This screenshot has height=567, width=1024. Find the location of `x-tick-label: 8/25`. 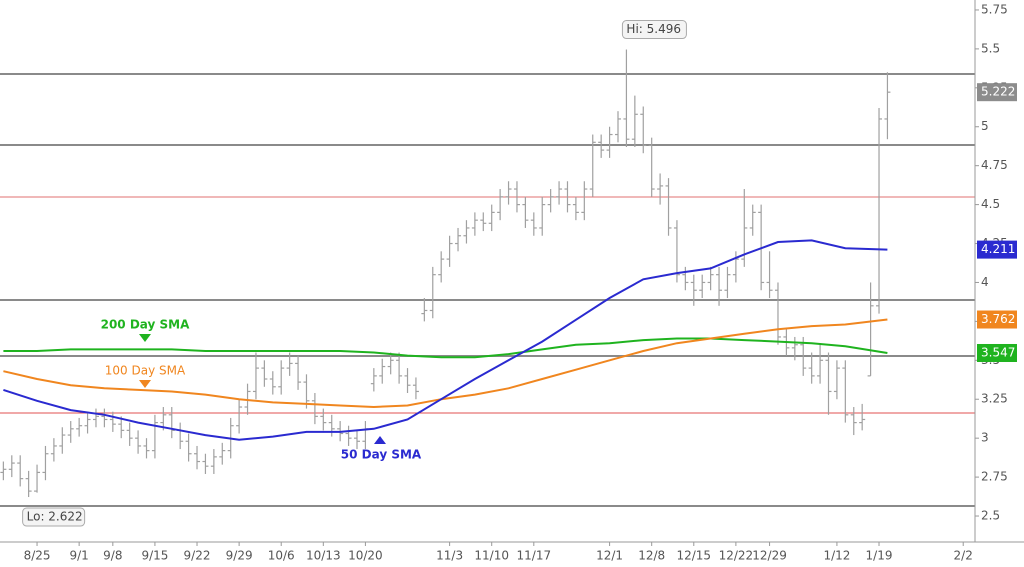

x-tick-label: 8/25 is located at coordinates (37, 556).